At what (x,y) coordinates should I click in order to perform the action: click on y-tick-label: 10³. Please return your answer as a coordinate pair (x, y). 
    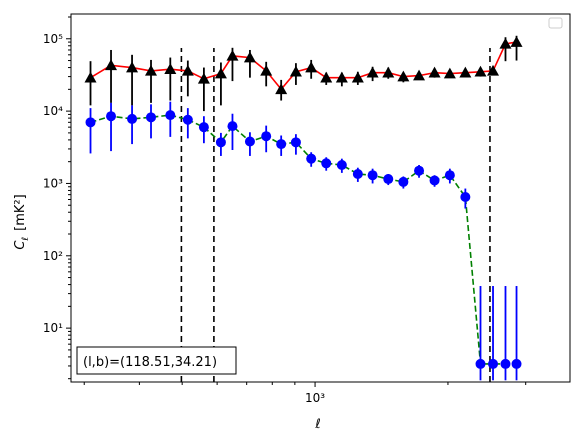
    Looking at the image, I should click on (53, 183).